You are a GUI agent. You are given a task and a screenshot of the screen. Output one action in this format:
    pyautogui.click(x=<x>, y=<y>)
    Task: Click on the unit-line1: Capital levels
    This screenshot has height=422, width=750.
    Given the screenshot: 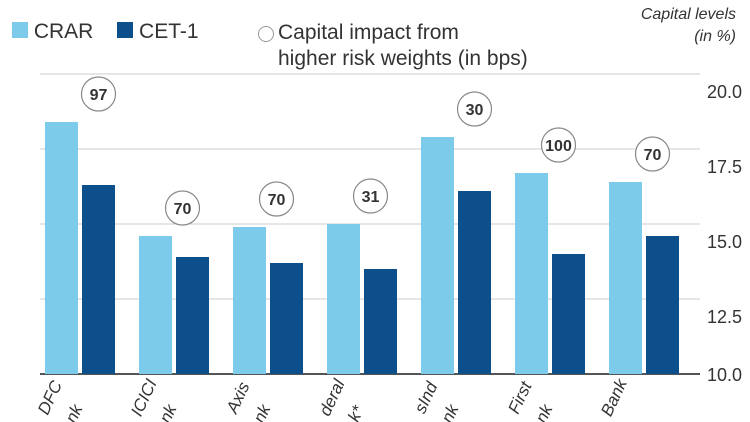 What is the action you would take?
    pyautogui.click(x=688, y=14)
    